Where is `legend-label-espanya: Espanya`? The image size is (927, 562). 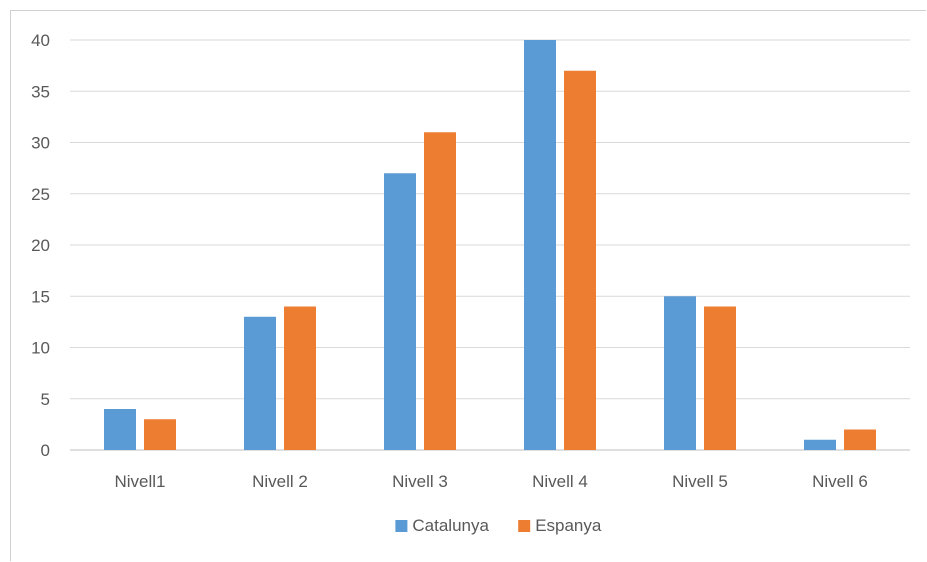
legend-label-espanya: Espanya is located at coordinates (568, 525).